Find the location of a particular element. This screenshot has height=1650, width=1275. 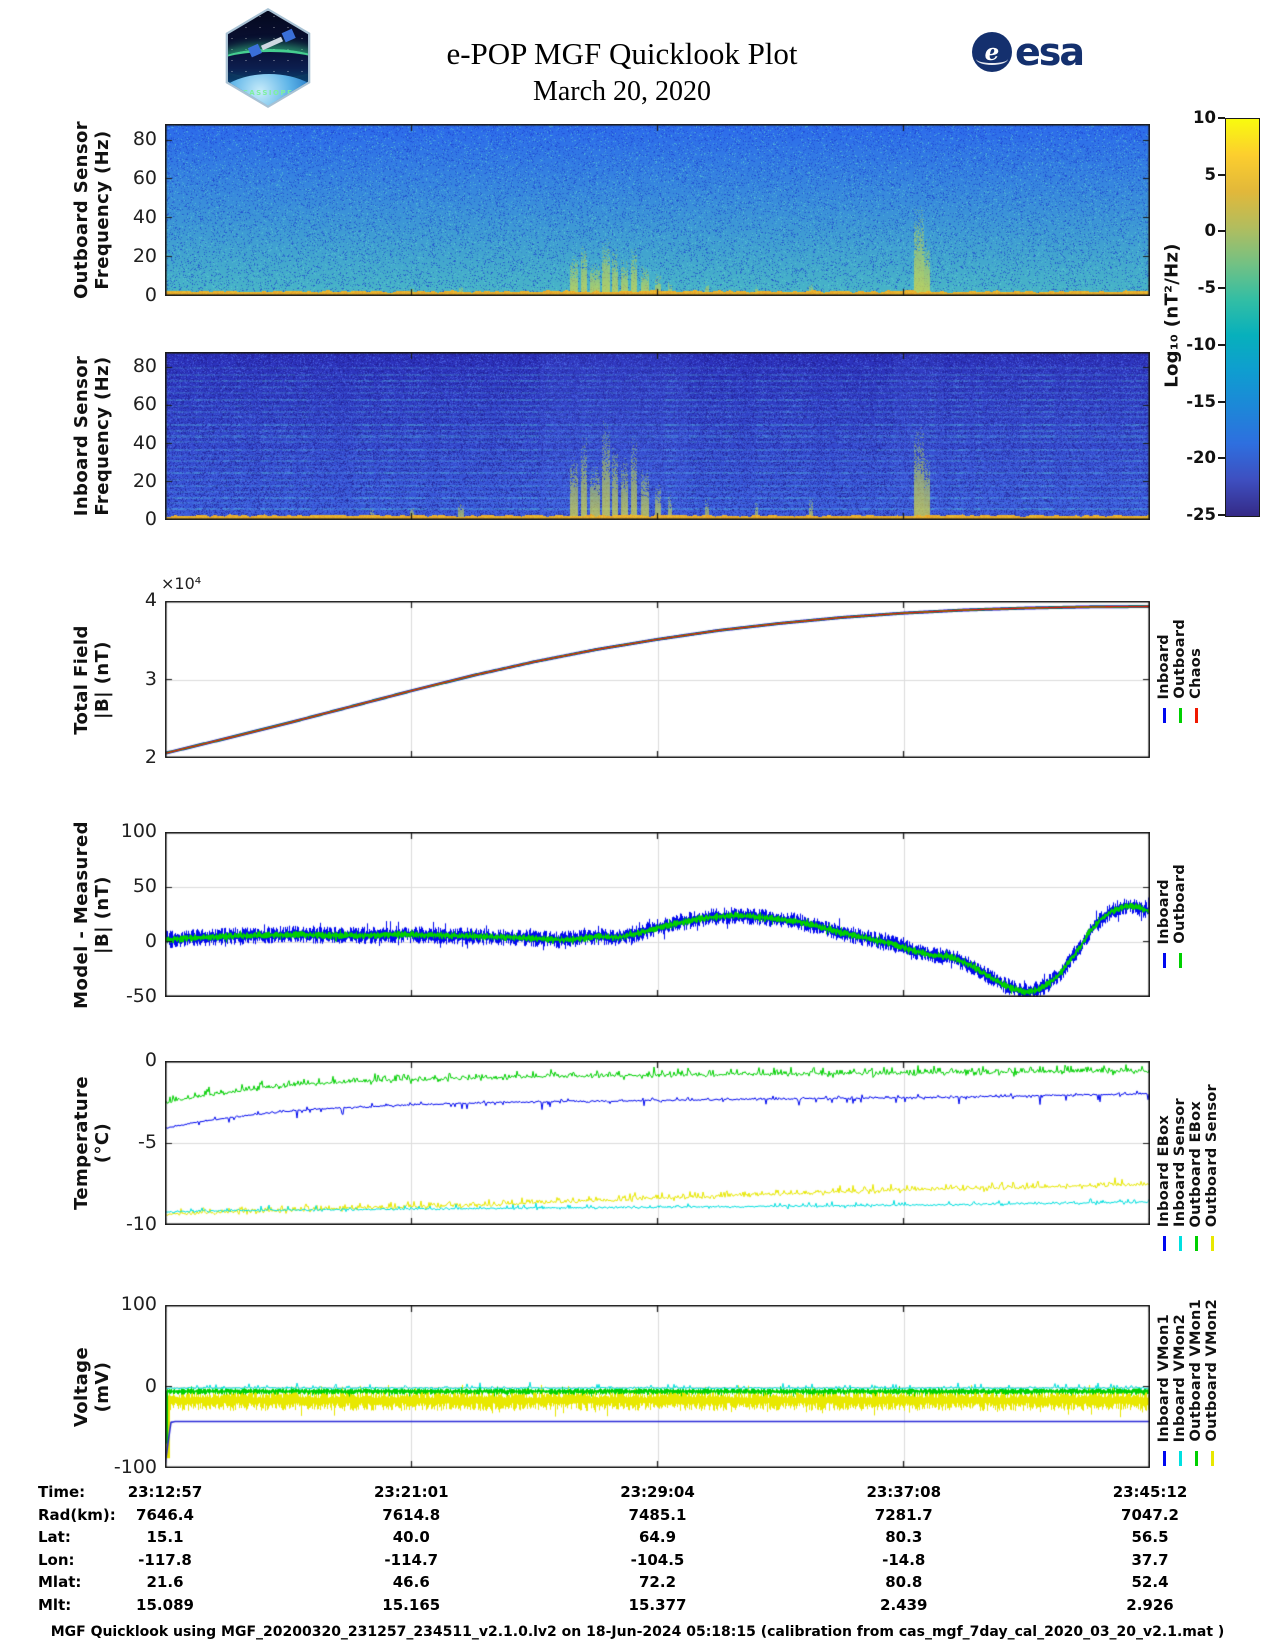

legend-label: Outboard Sensor is located at coordinates (1212, 1155).